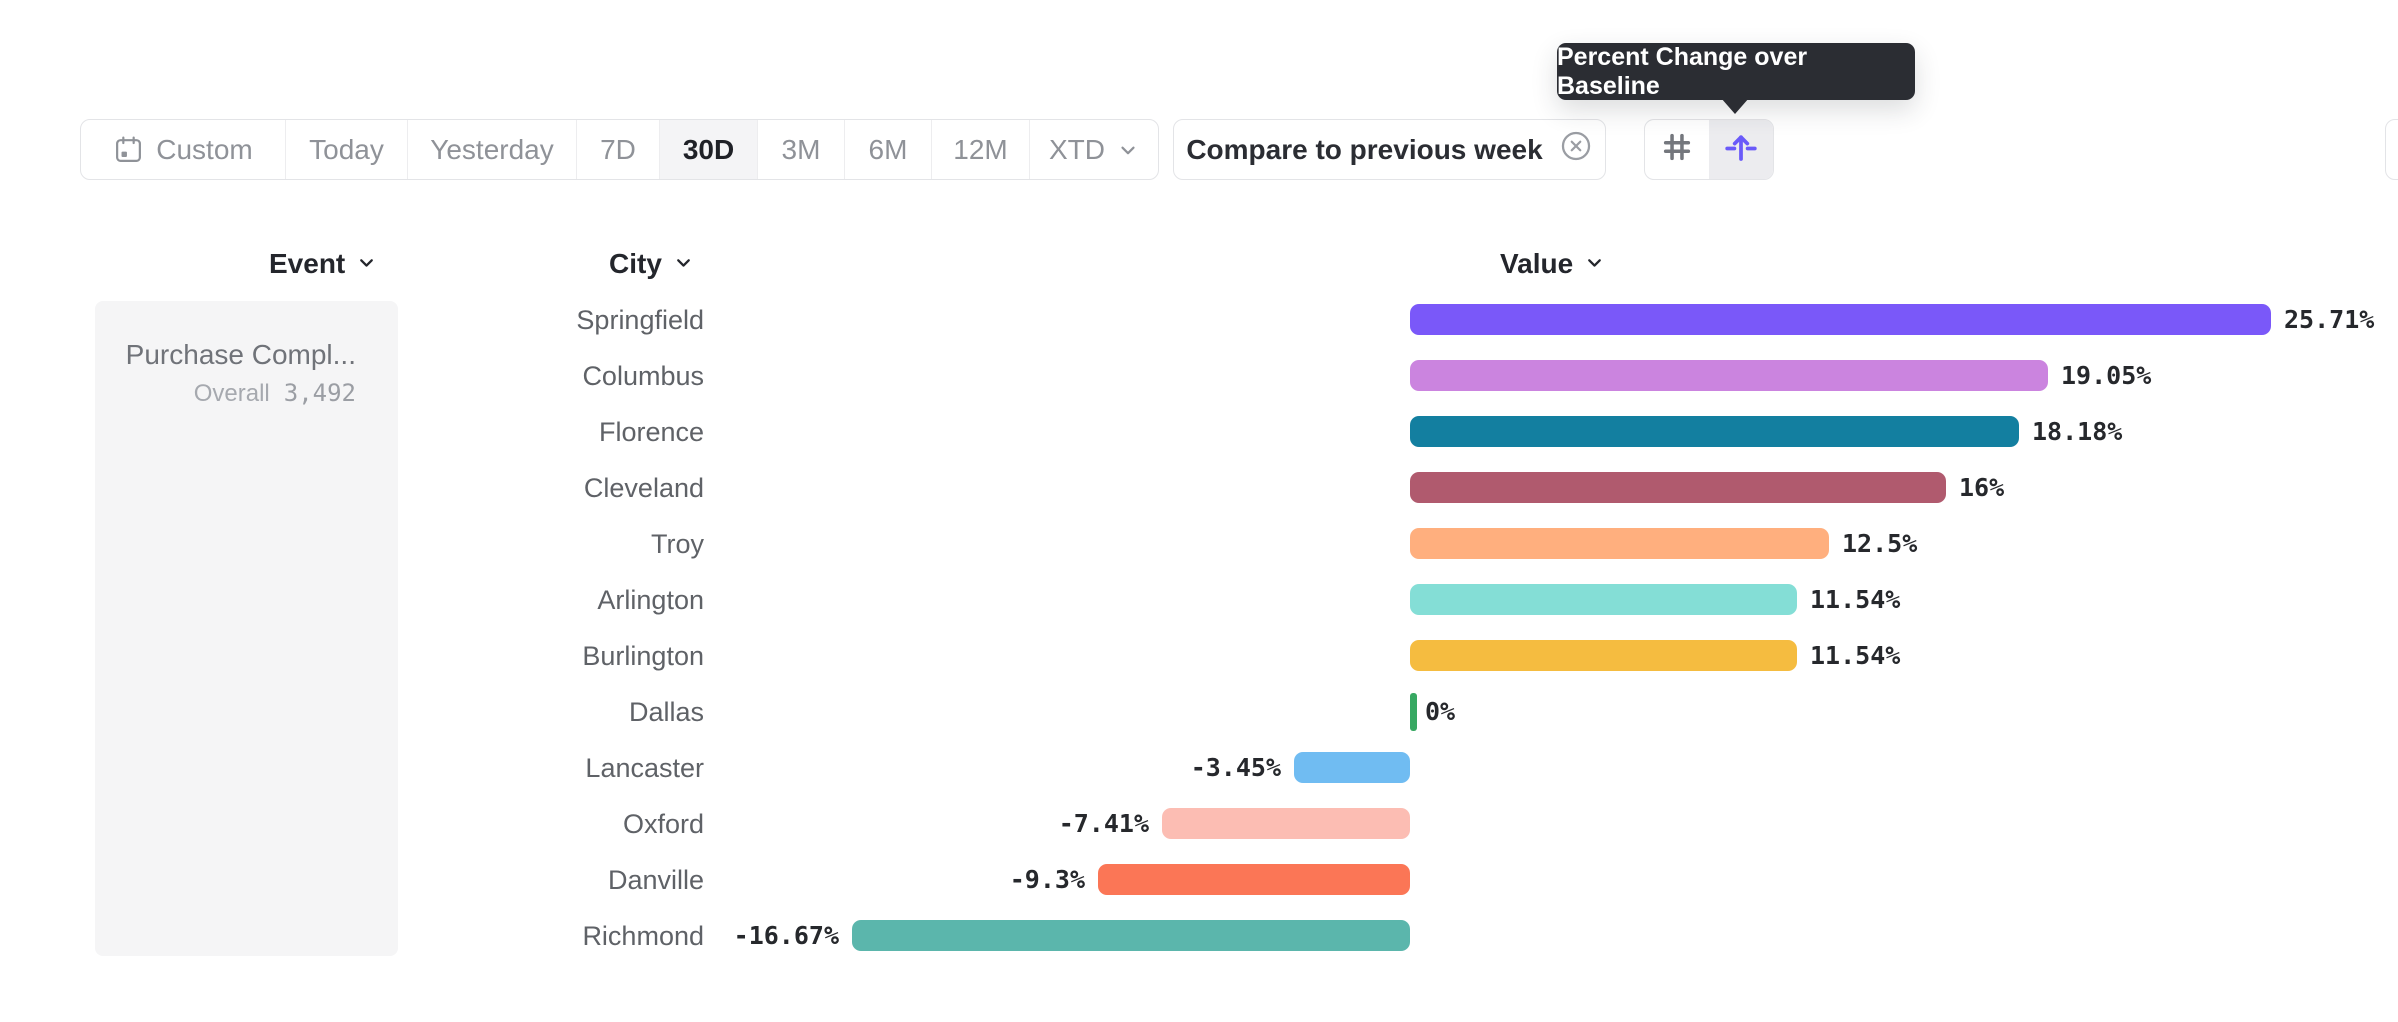  I want to click on date-preset-label: 3M, so click(801, 149).